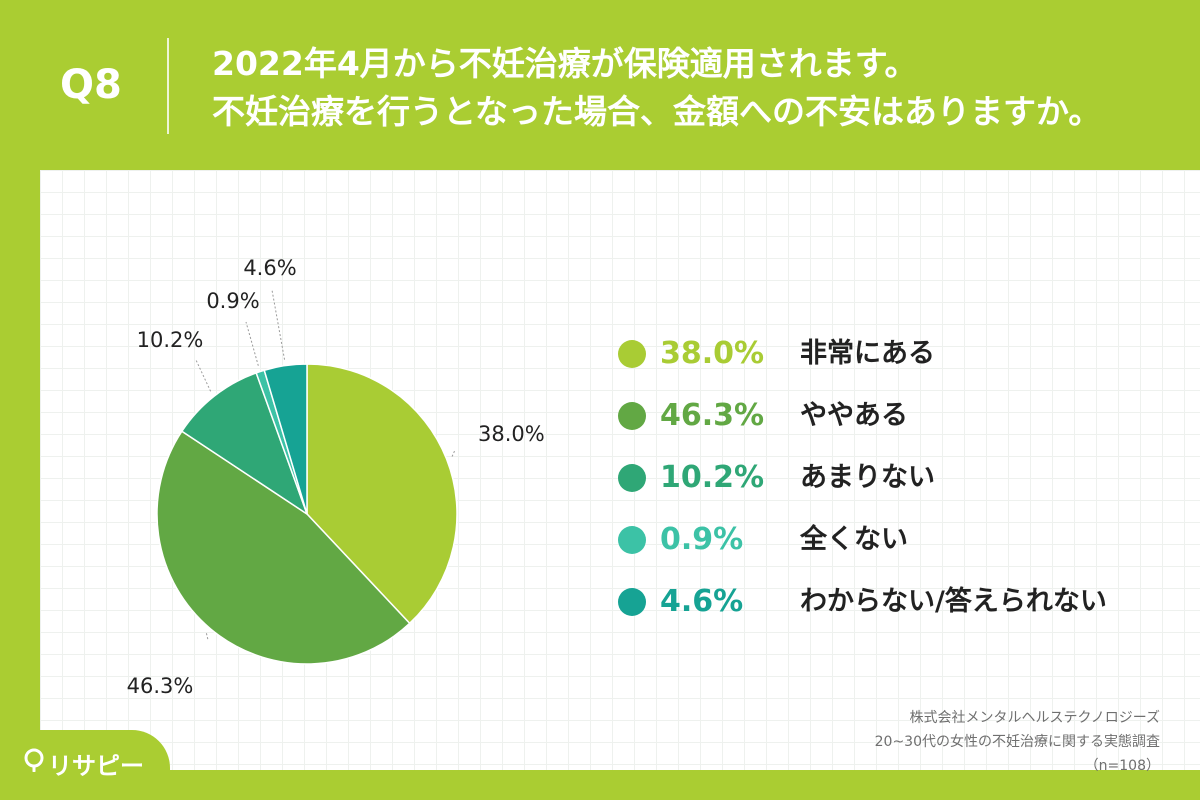 This screenshot has width=1200, height=800. I want to click on brand-logo: リサピー, so click(85, 765).